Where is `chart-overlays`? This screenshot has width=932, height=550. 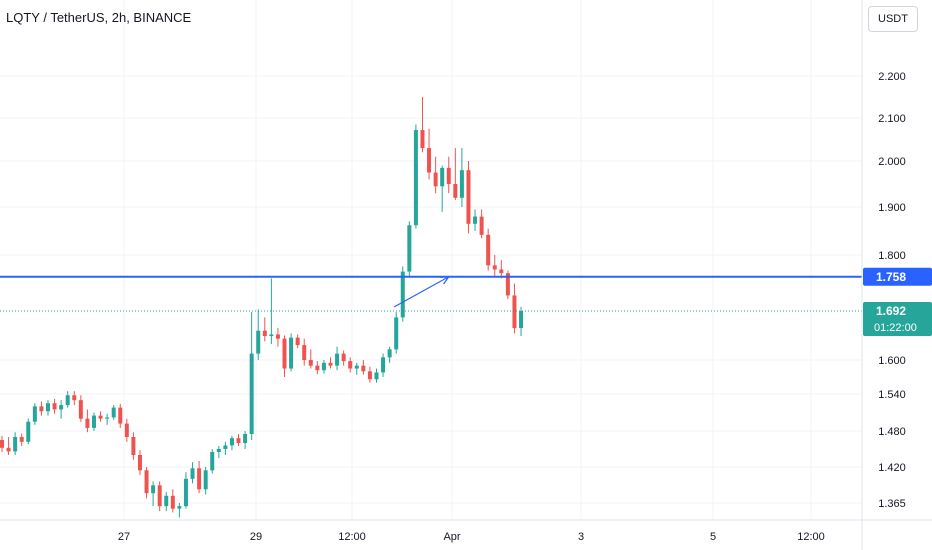 chart-overlays is located at coordinates (431, 293).